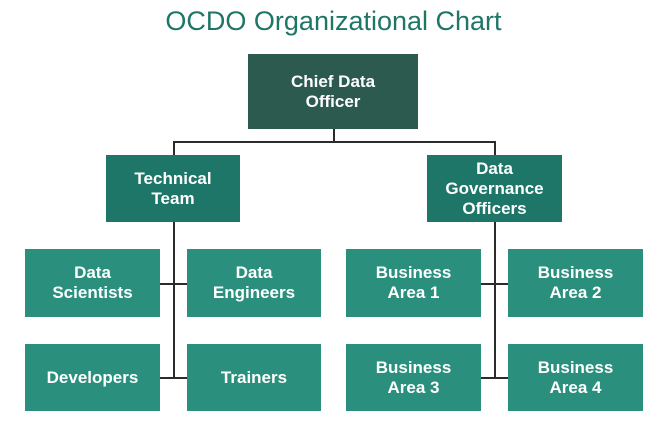  What do you see at coordinates (413, 283) in the screenshot?
I see `node-business-area-1: Business Area 1` at bounding box center [413, 283].